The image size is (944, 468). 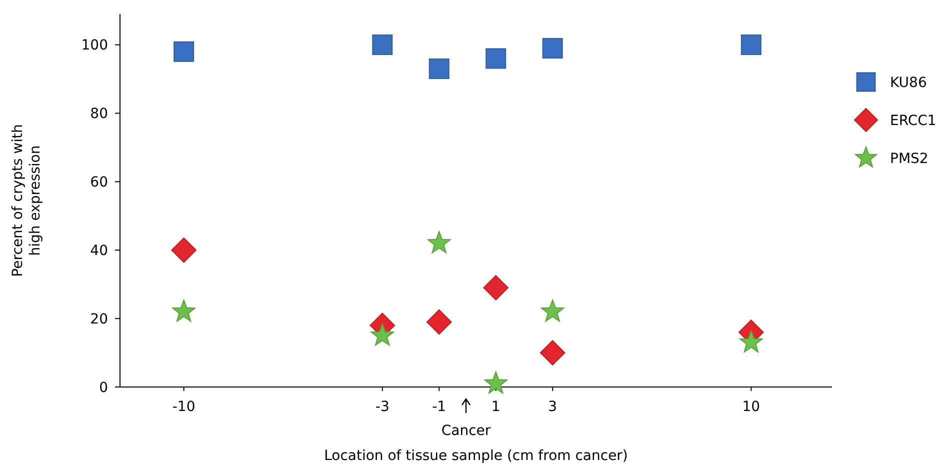 I want to click on x-tick-label: 10, so click(x=751, y=407).